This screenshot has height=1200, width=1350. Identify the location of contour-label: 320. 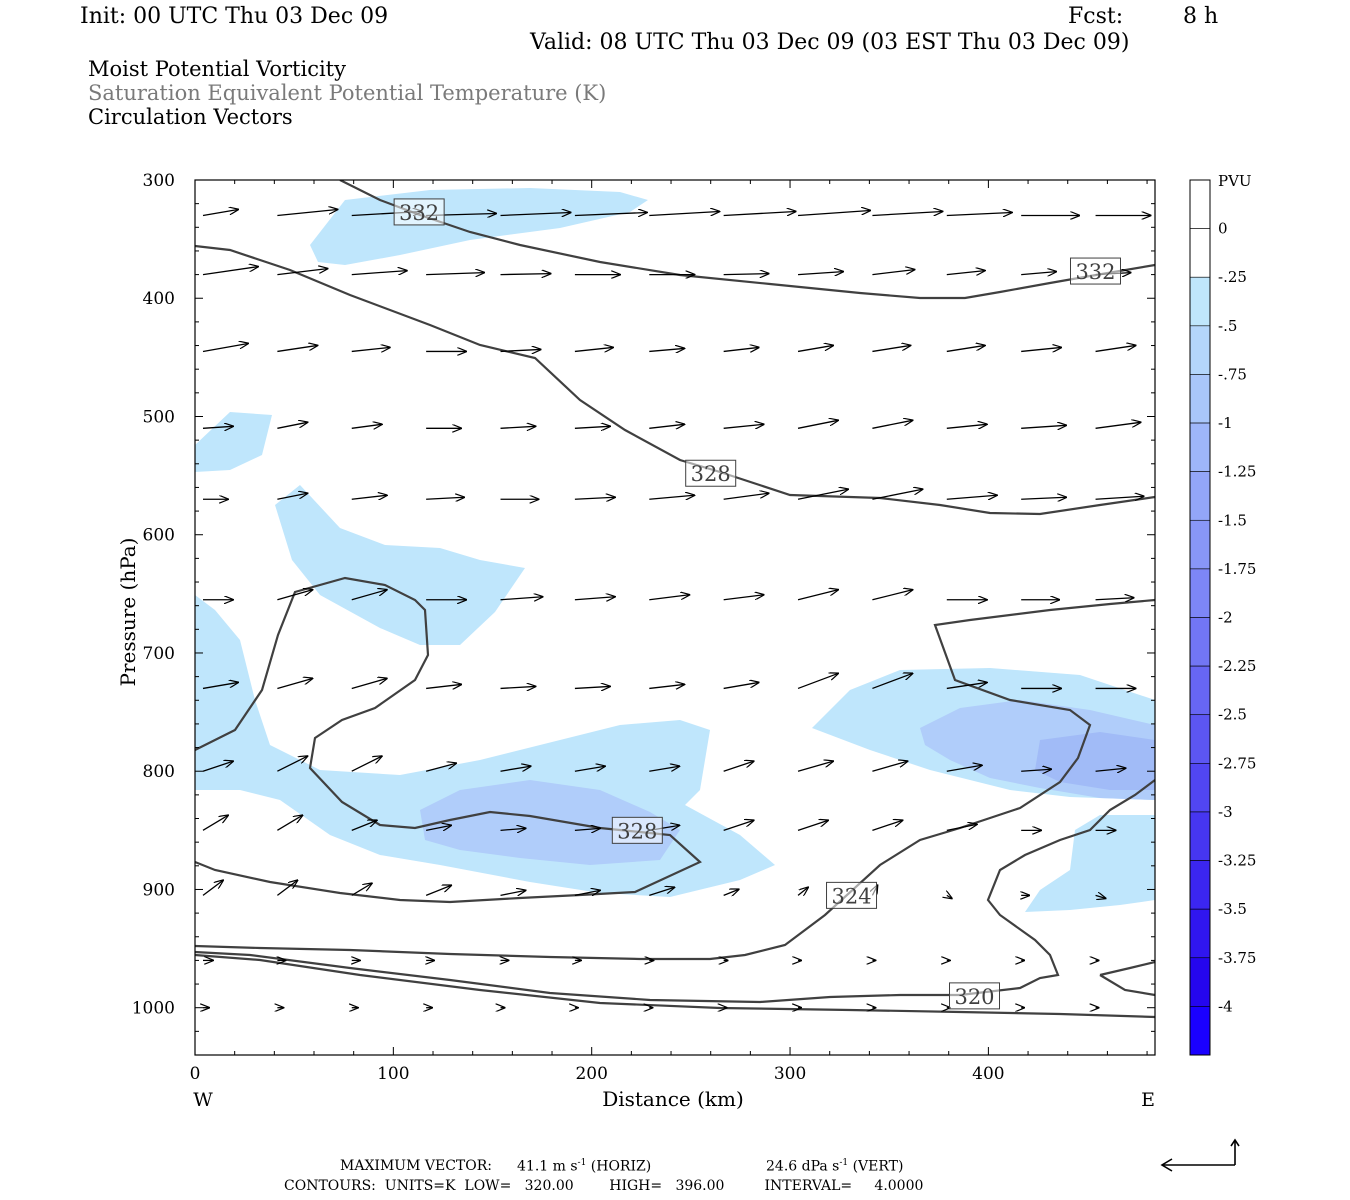
(974, 997).